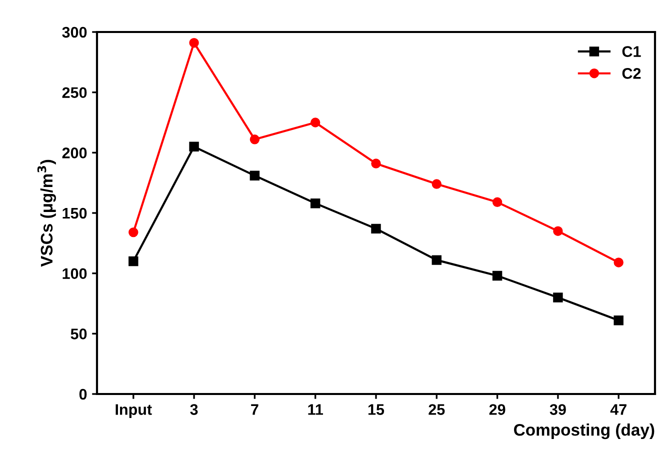  I want to click on x-tick-label: 25, so click(436, 409).